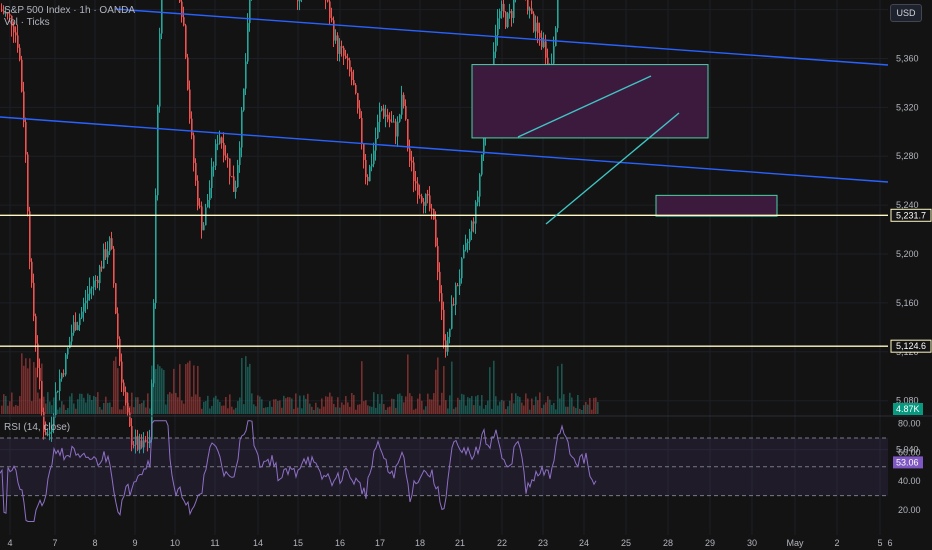 This screenshot has height=550, width=932. I want to click on time-tick-label: 9, so click(134, 543).